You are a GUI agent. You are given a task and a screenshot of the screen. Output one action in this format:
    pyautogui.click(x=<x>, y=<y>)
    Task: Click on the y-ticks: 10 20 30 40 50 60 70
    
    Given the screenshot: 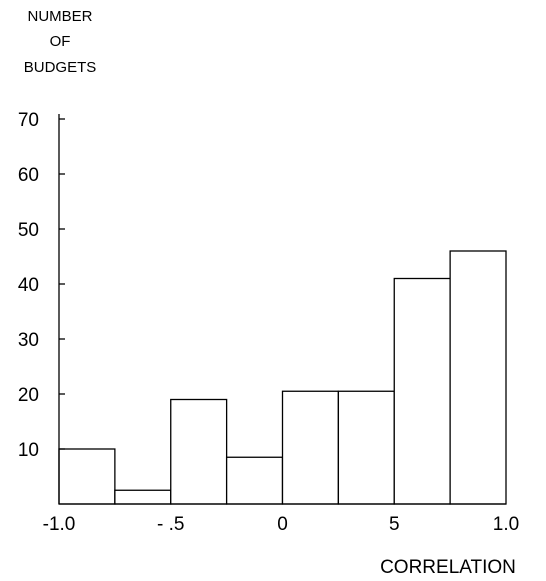 What is the action you would take?
    pyautogui.click(x=41, y=285)
    